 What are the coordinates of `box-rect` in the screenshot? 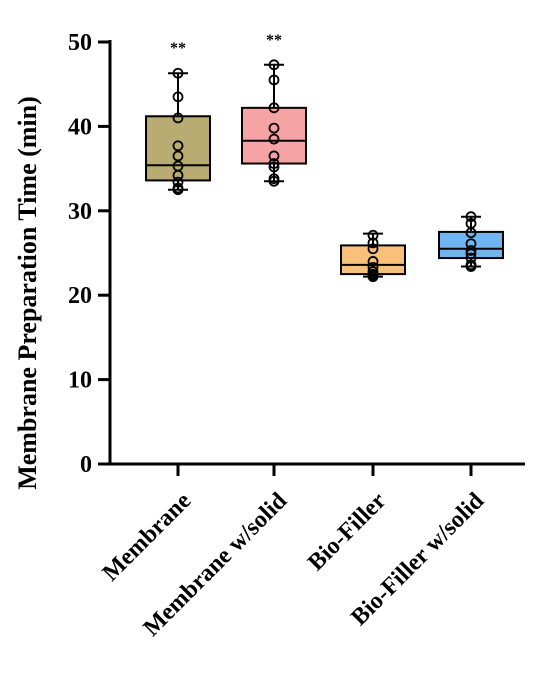 It's located at (274, 135).